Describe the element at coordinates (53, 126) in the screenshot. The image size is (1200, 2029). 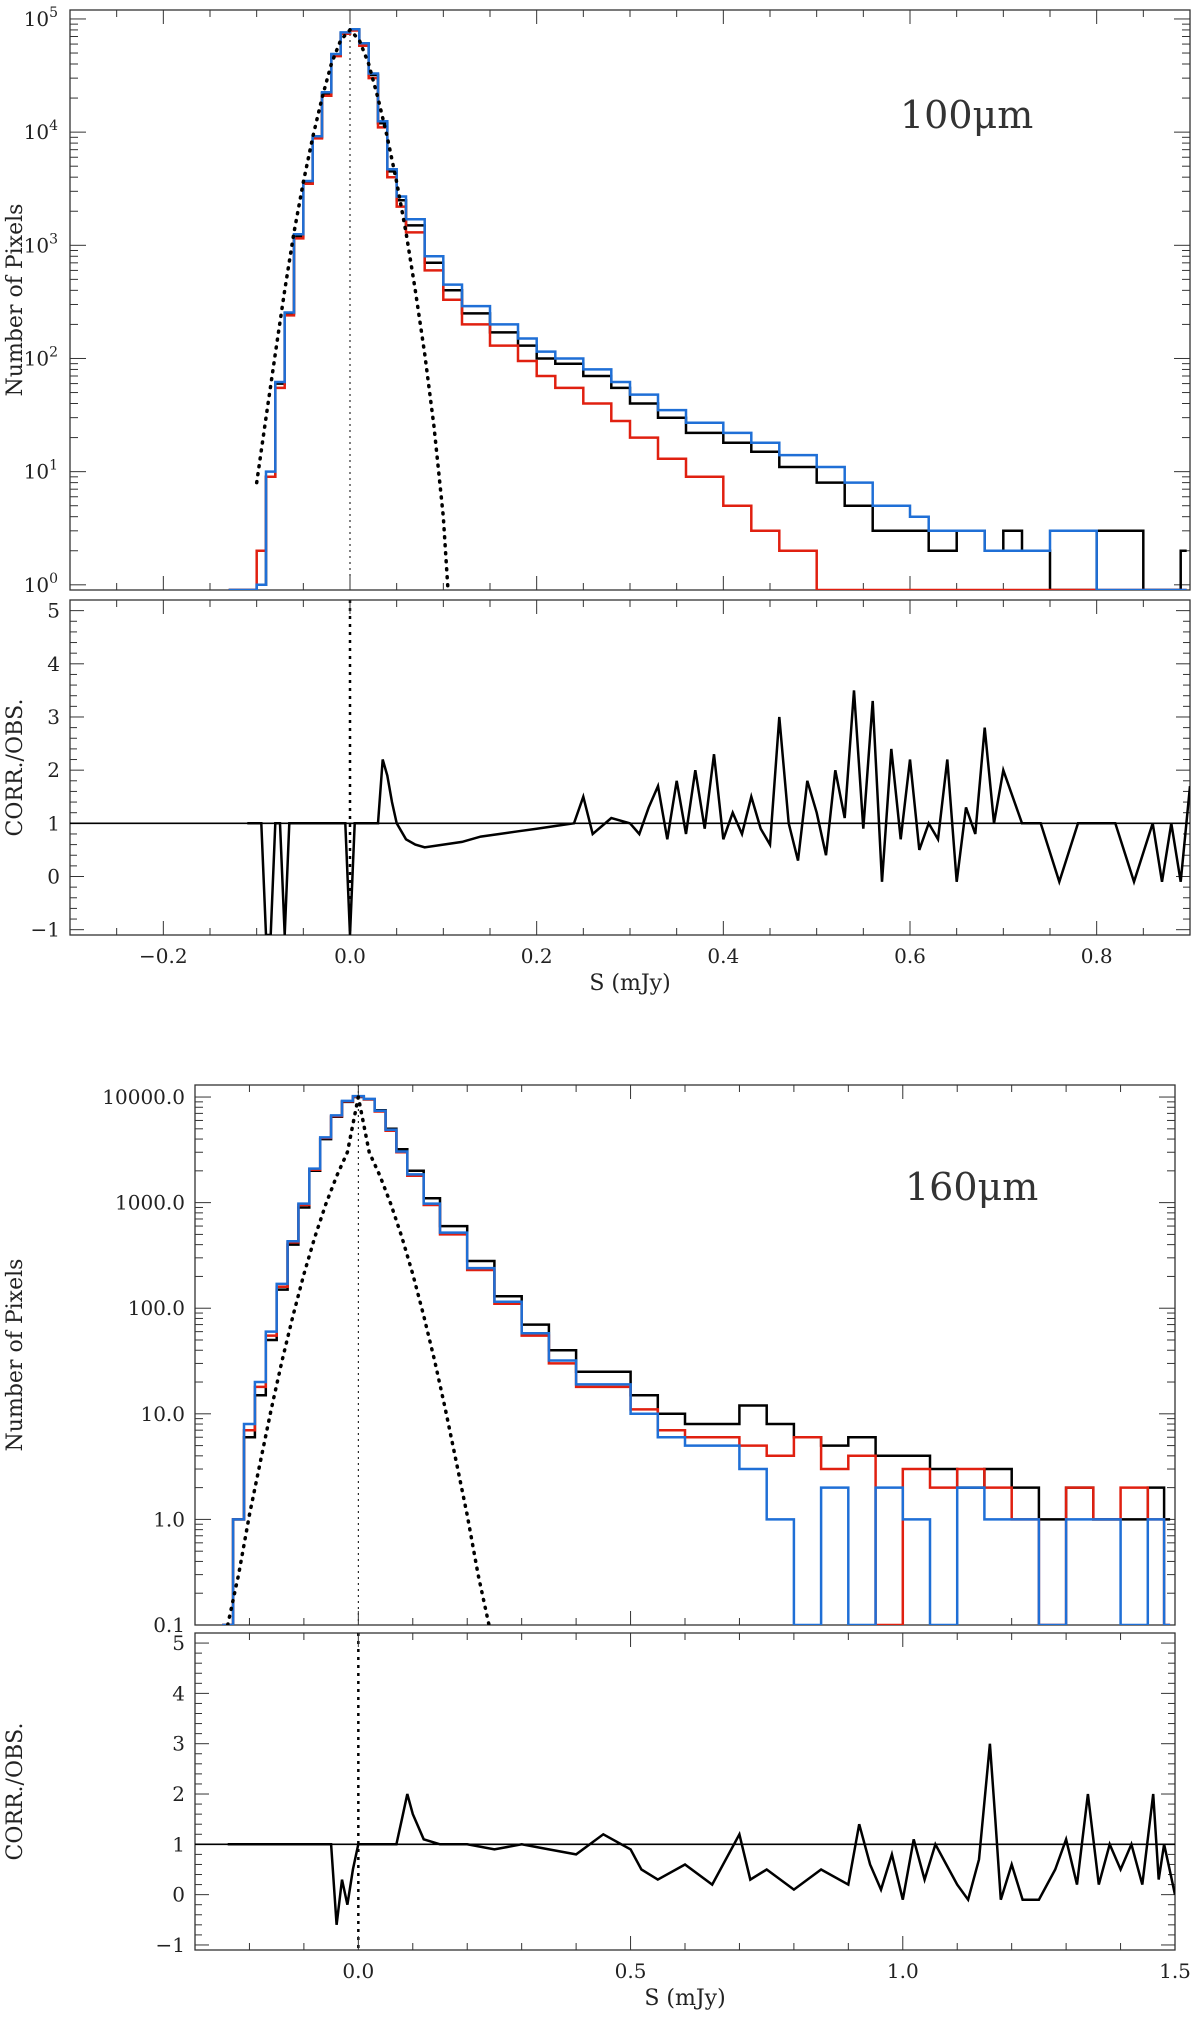
I see `y-tick-exponent: 4` at that location.